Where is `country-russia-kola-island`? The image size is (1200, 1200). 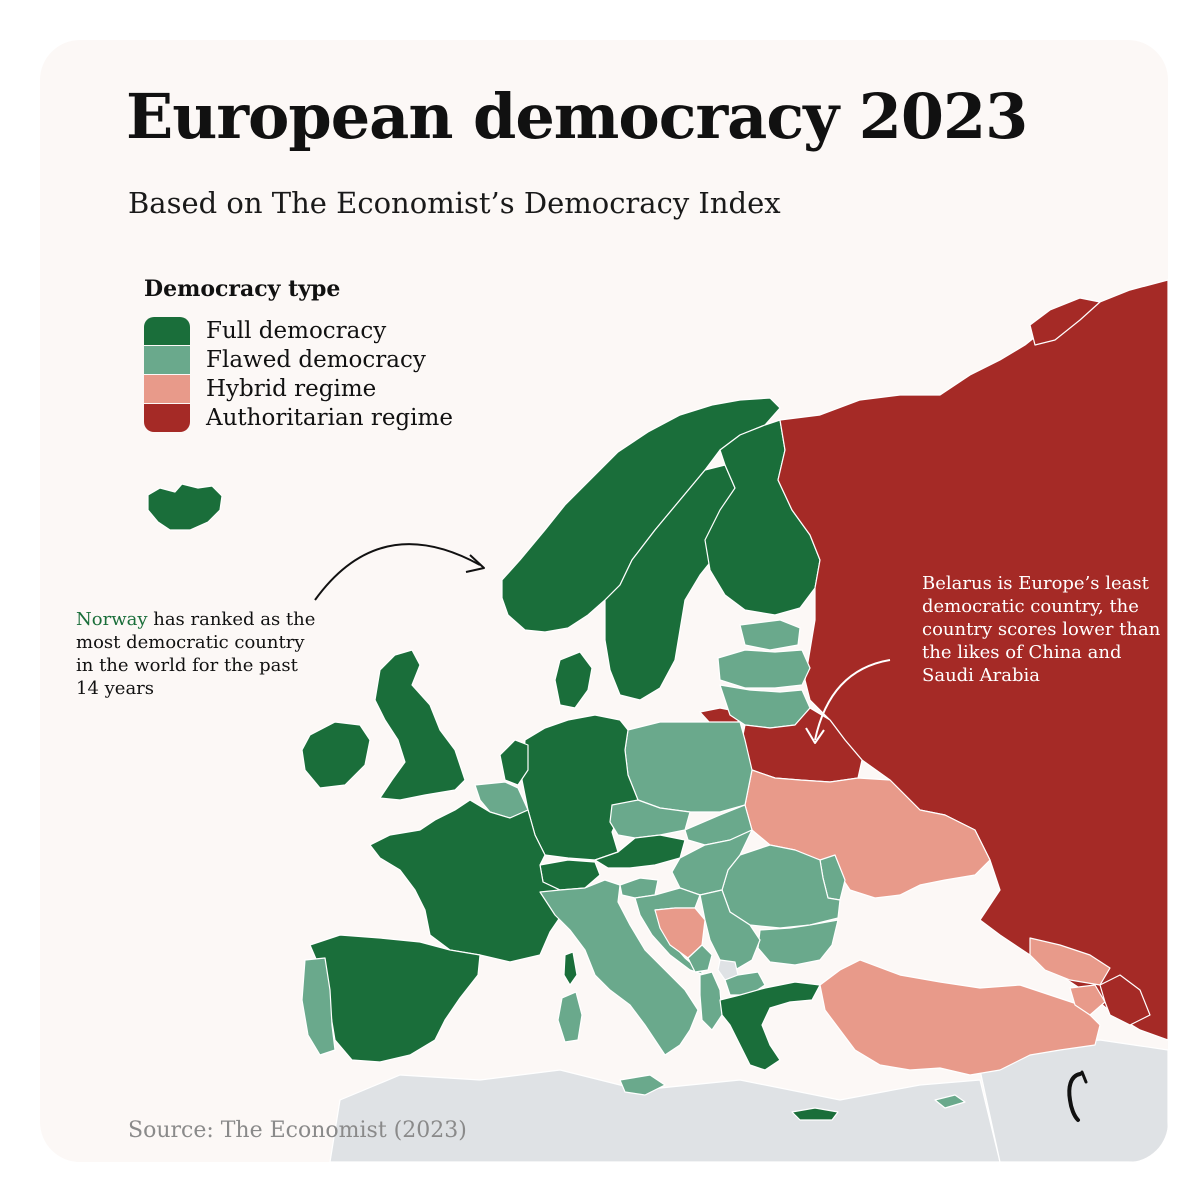
country-russia-kola-island is located at coordinates (1065, 321).